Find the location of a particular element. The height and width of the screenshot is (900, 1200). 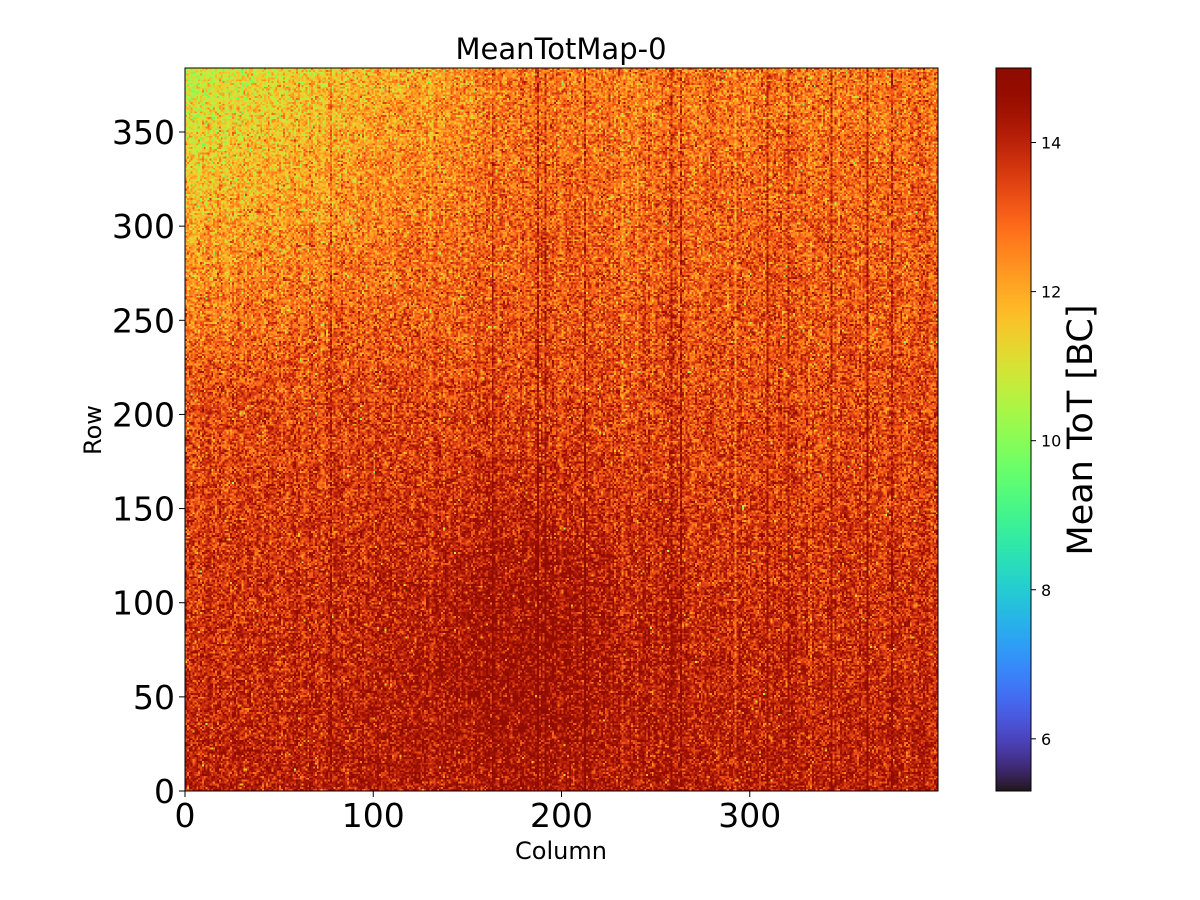

colorbar-ticks: 6 8 10 12 14 is located at coordinates (1046, 441).